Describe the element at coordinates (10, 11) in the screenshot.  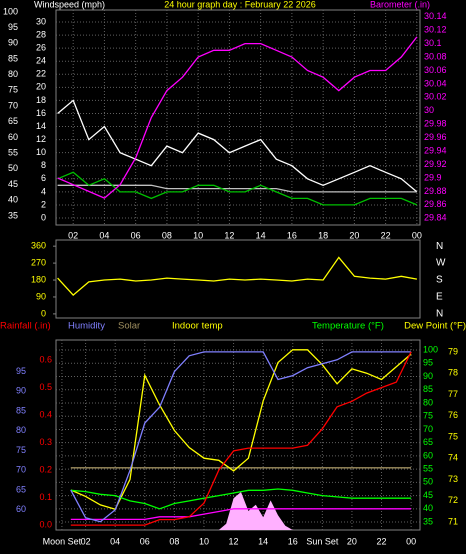
I see `y3-tick-label: 100` at that location.